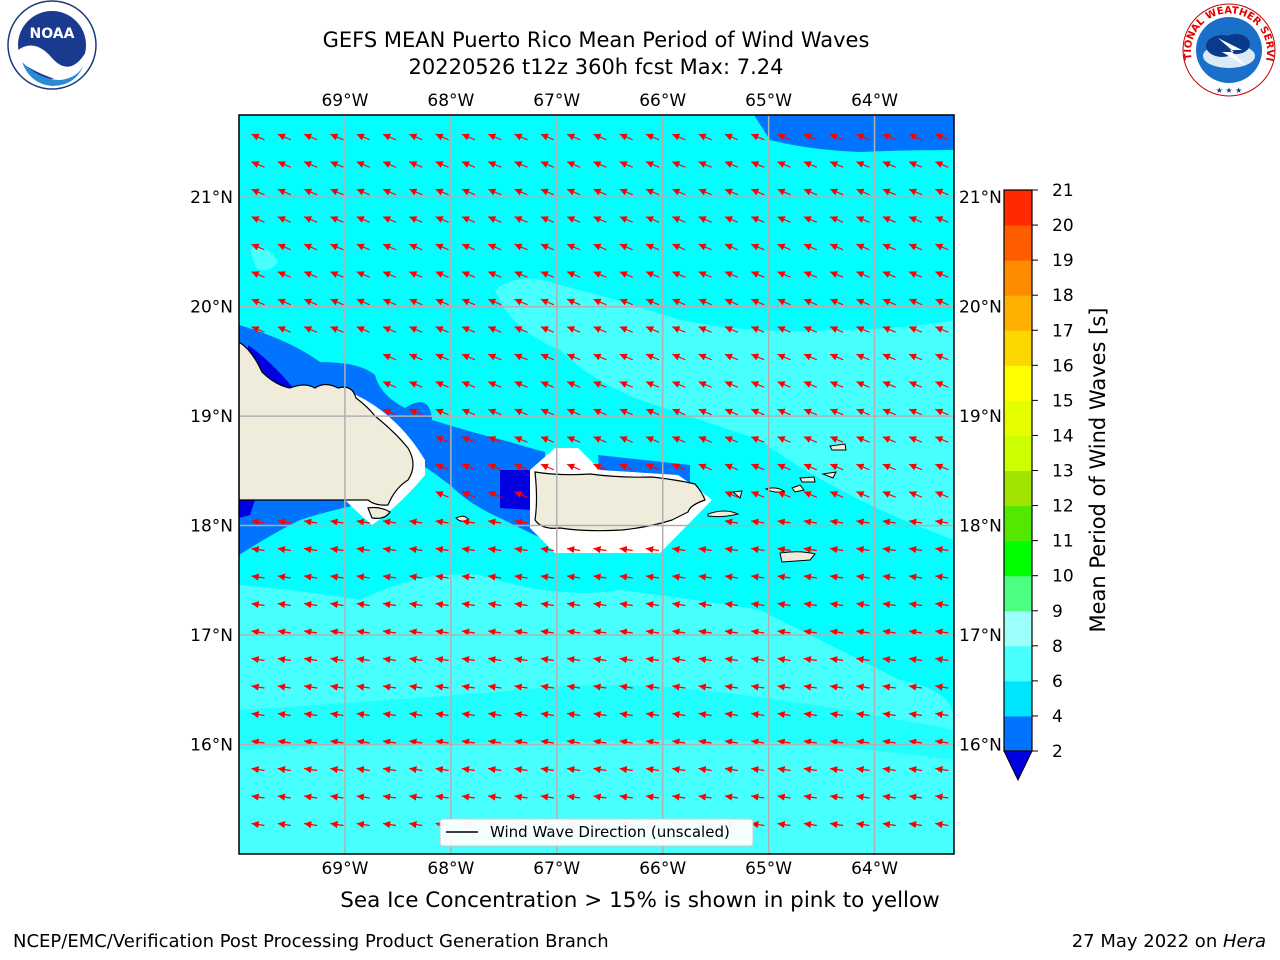 The image size is (1280, 960). Describe the element at coordinates (980, 746) in the screenshot. I see `lat-tick-right-5: 16°N` at that location.